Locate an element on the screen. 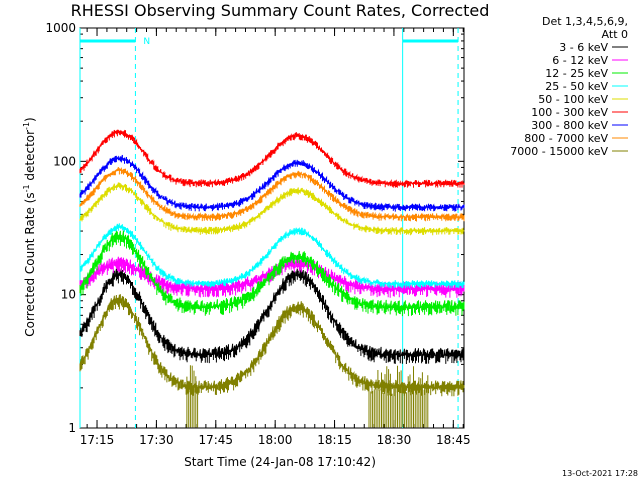 Image resolution: width=640 pixels, height=480 pixels. y-axis-label: Corrected Count Rate (s-1 detector-1) is located at coordinates (29, 226).